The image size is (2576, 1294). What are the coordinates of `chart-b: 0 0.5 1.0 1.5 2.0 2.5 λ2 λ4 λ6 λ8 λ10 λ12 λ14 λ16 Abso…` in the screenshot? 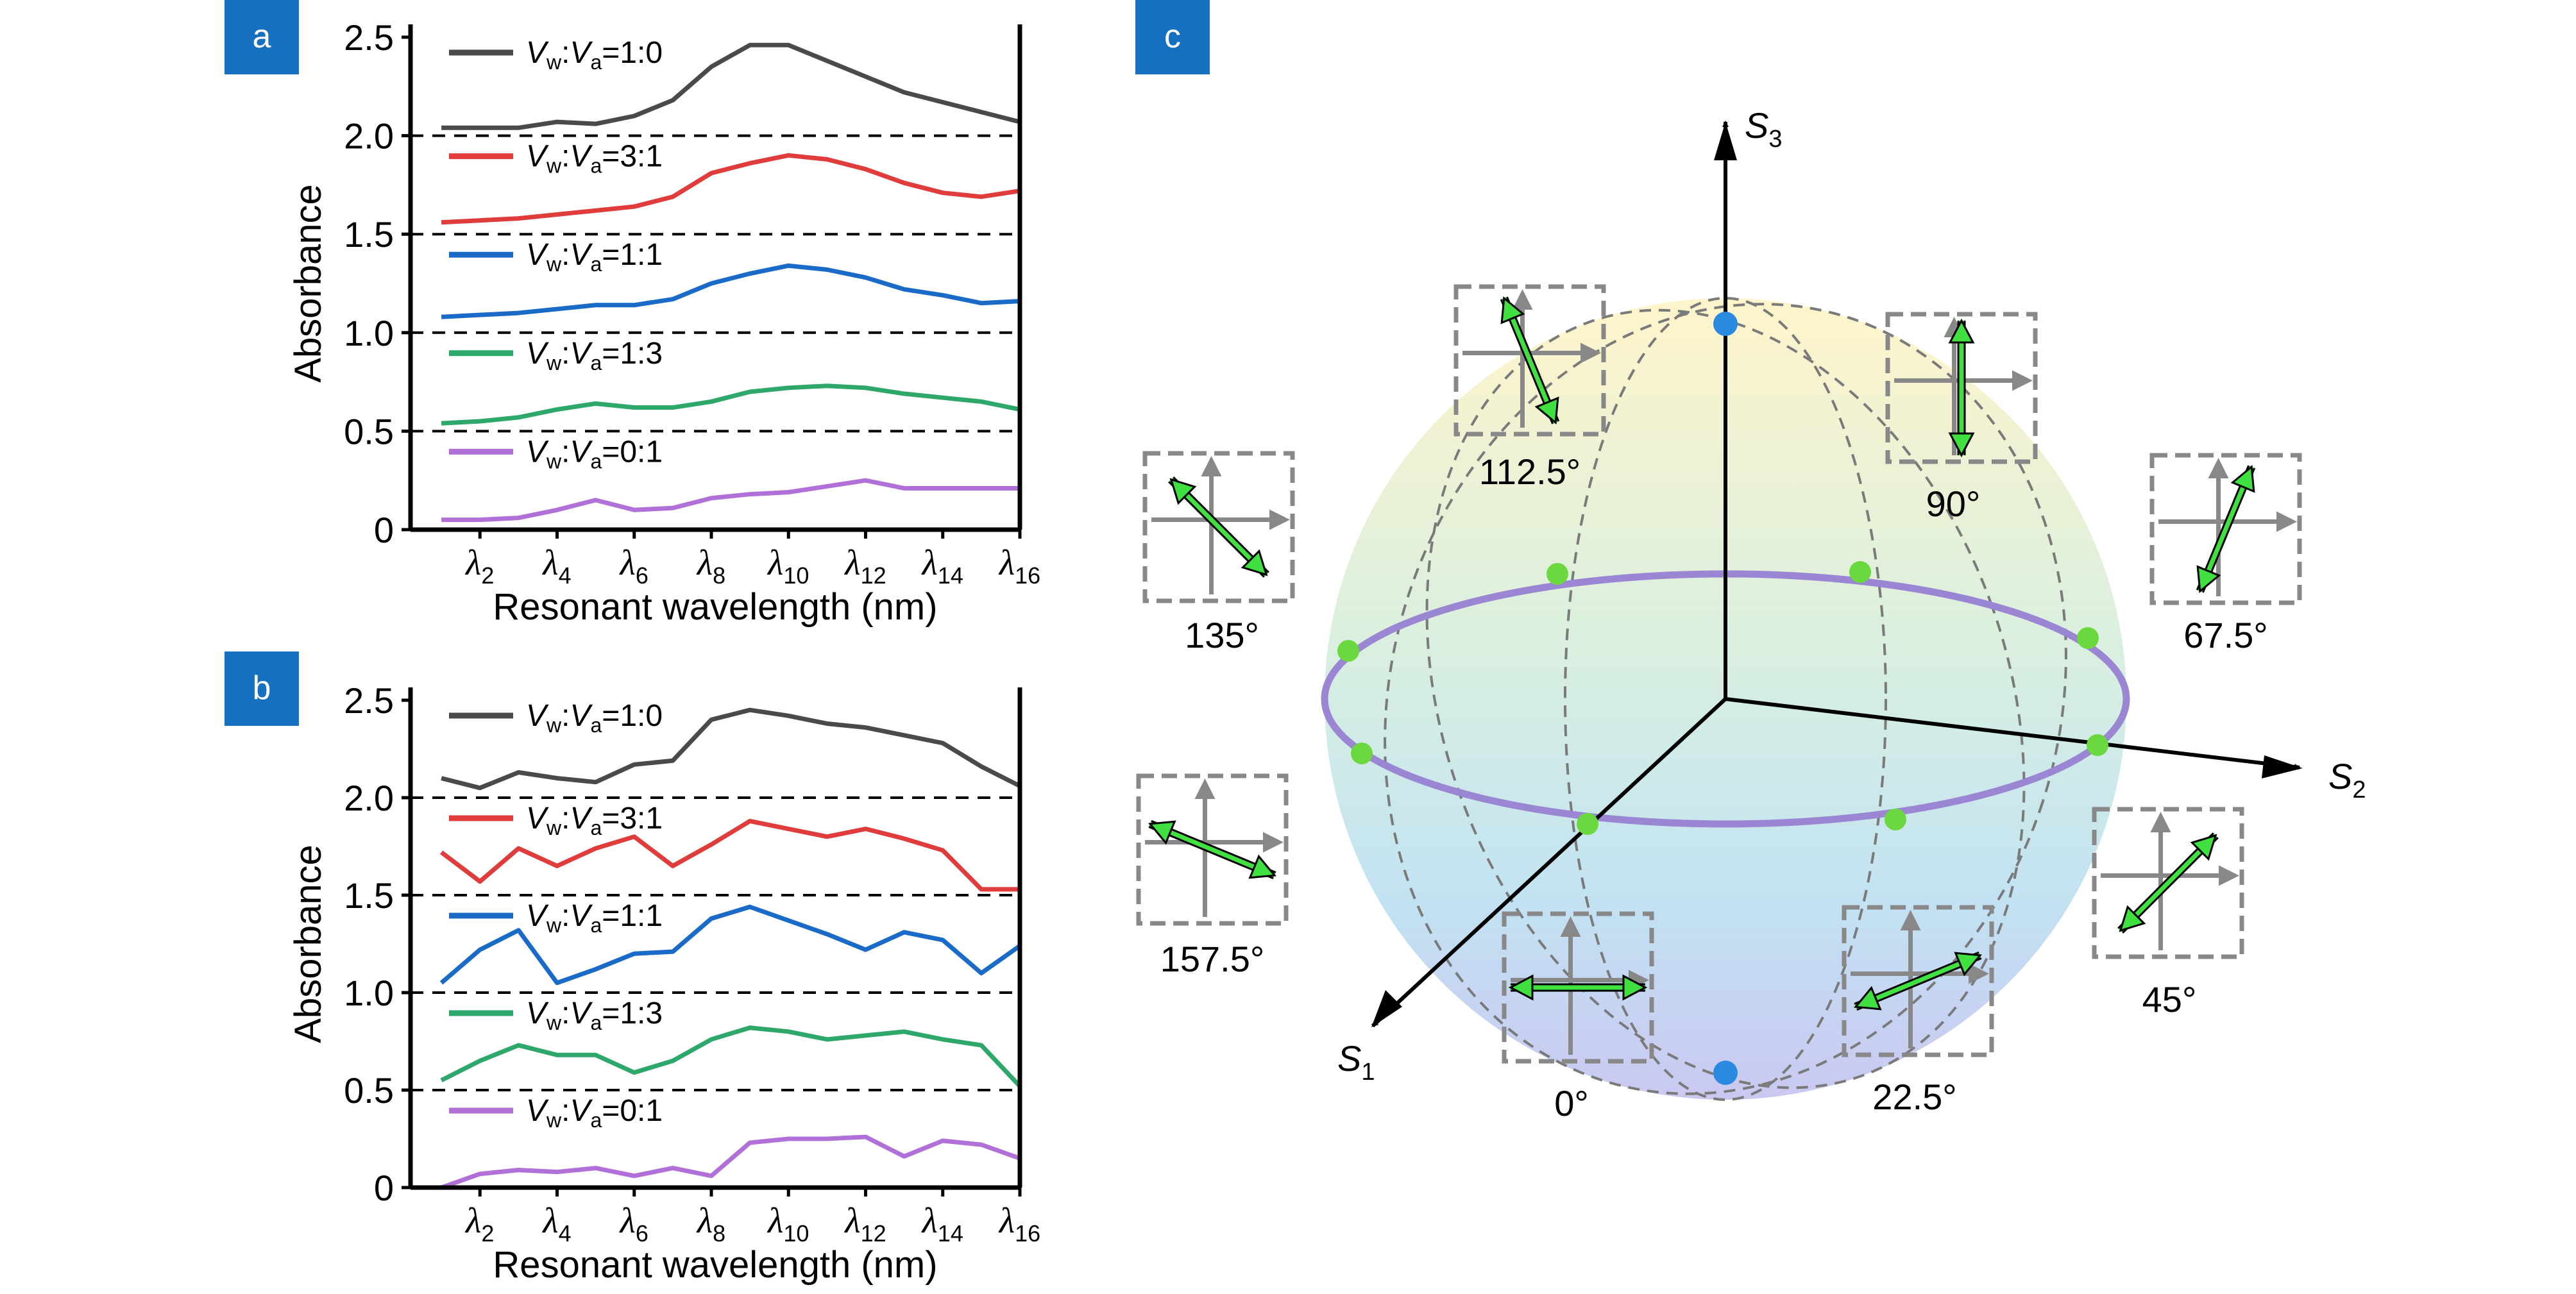 It's located at (663, 983).